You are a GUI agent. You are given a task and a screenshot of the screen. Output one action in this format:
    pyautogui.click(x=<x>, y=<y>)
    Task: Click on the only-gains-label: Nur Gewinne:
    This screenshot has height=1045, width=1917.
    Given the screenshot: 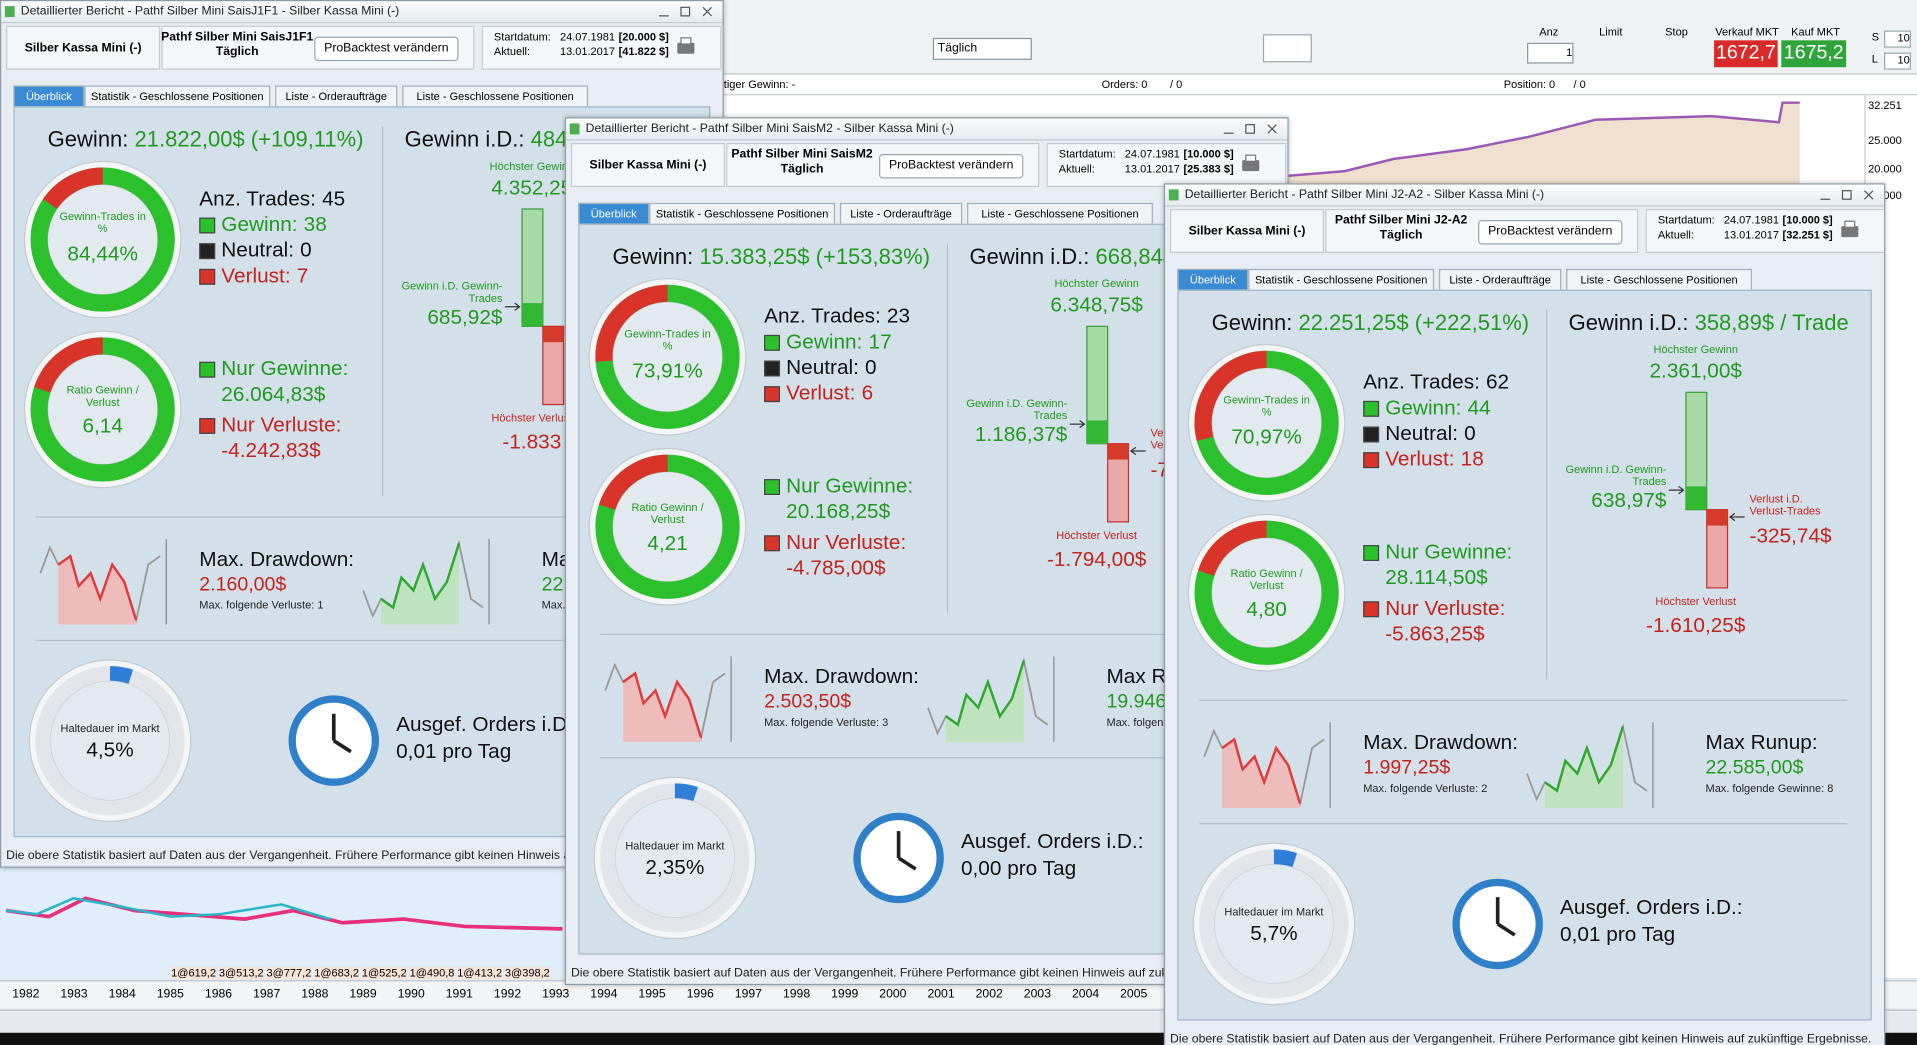 What is the action you would take?
    pyautogui.click(x=285, y=368)
    